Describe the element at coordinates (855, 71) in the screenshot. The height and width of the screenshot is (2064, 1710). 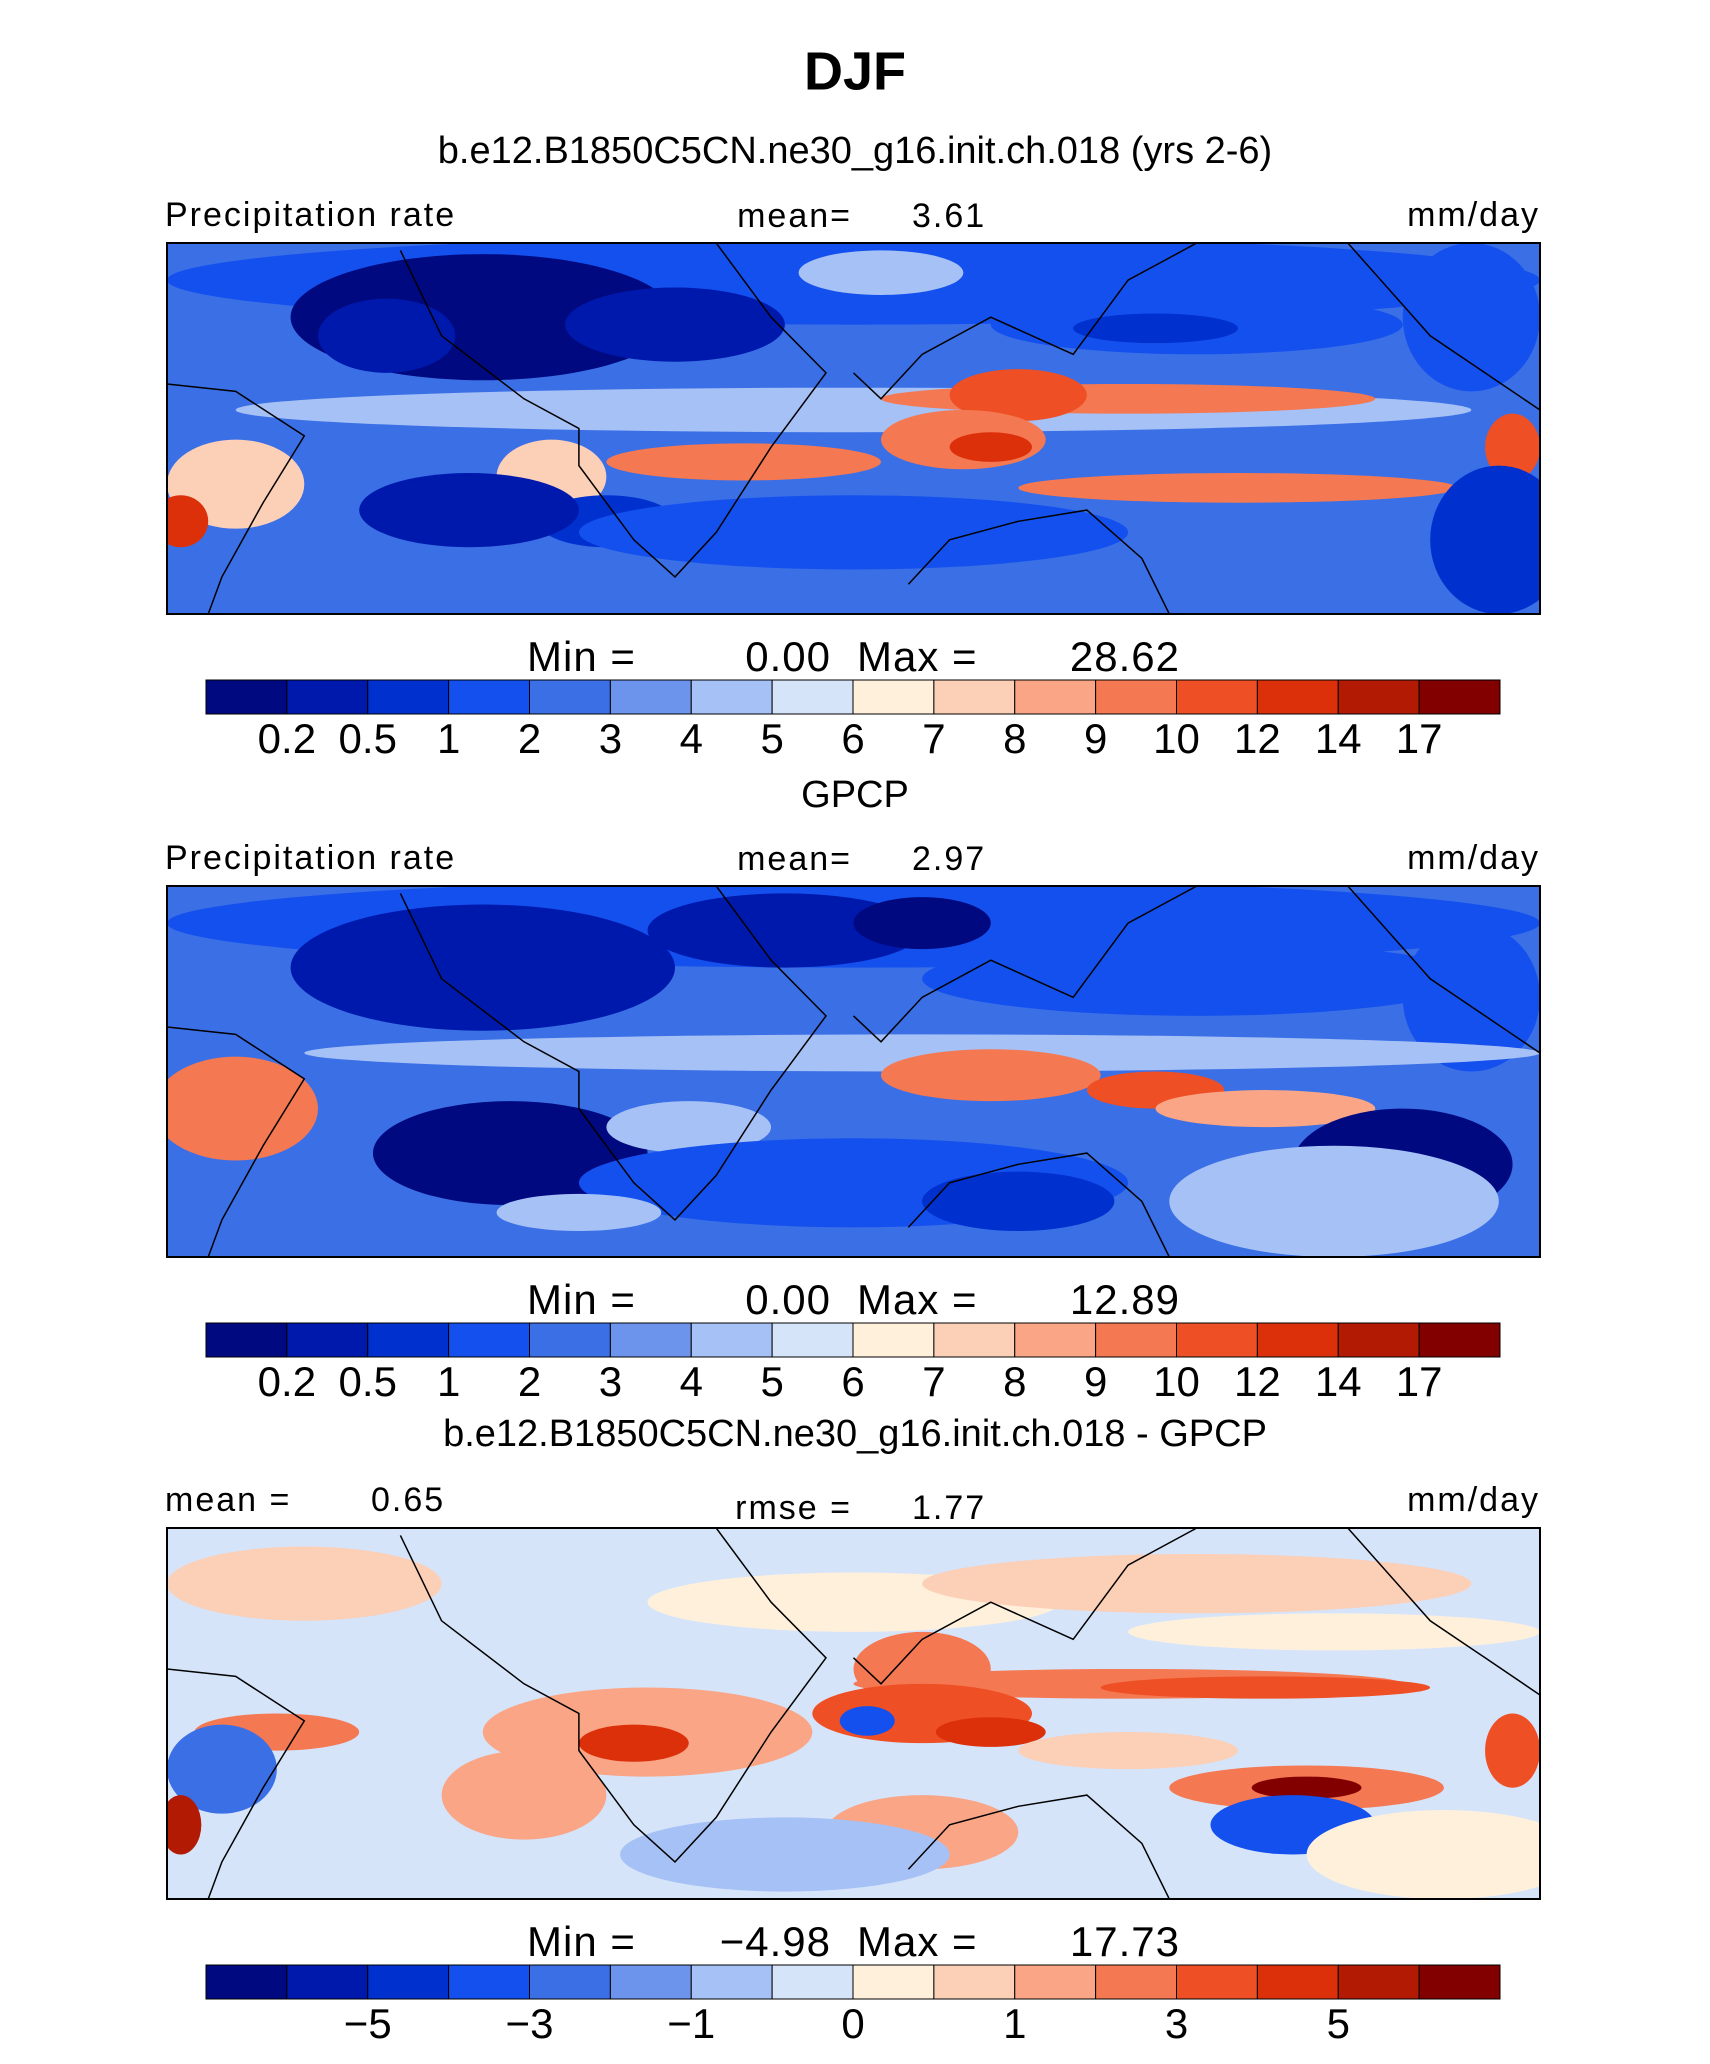
I see `figure-title: DJF` at that location.